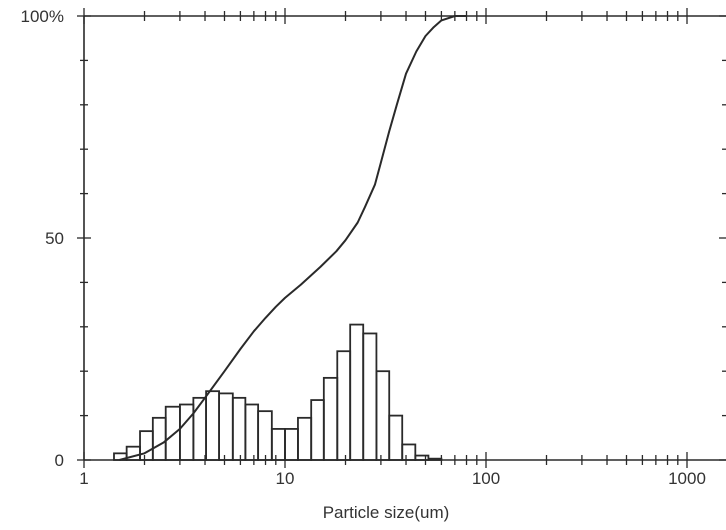  I want to click on histogram-bars, so click(278, 392).